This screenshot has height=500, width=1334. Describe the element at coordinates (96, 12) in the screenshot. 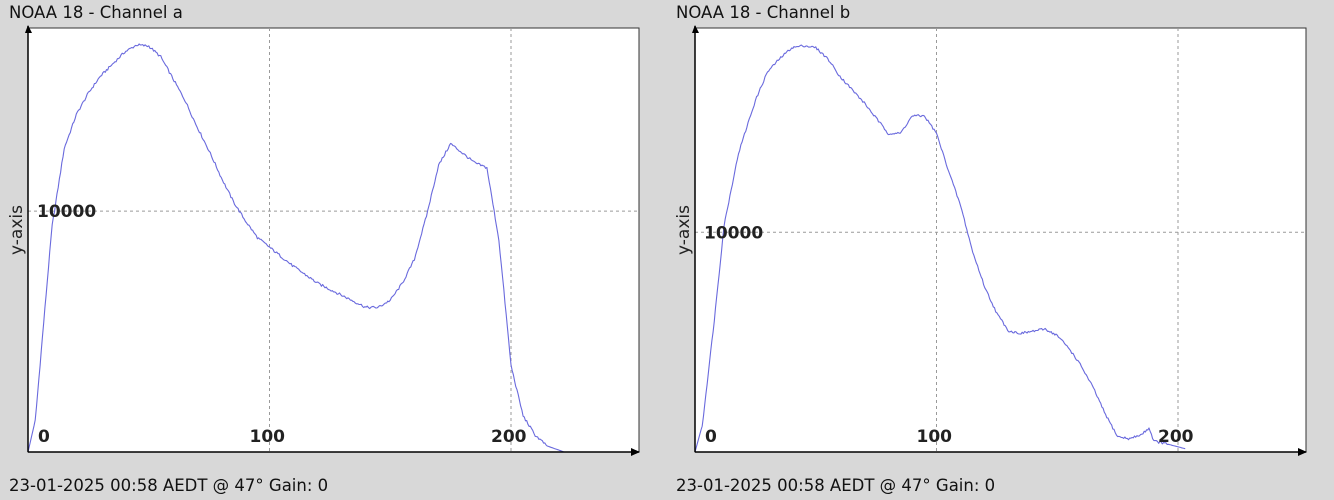

I see `chart-title: NOAA 18 - Channel a` at that location.